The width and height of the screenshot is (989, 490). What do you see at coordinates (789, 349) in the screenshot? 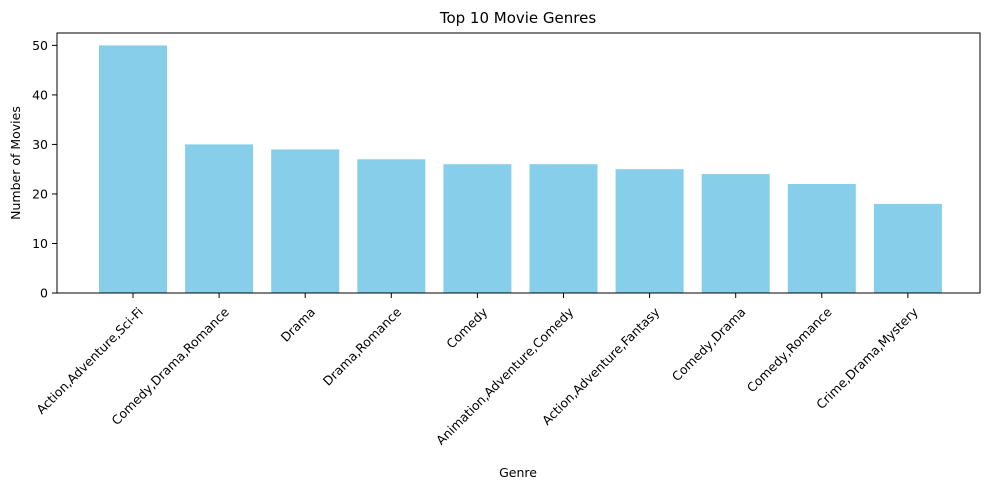
I see `x-tick-label-9: Comedy,Romance` at bounding box center [789, 349].